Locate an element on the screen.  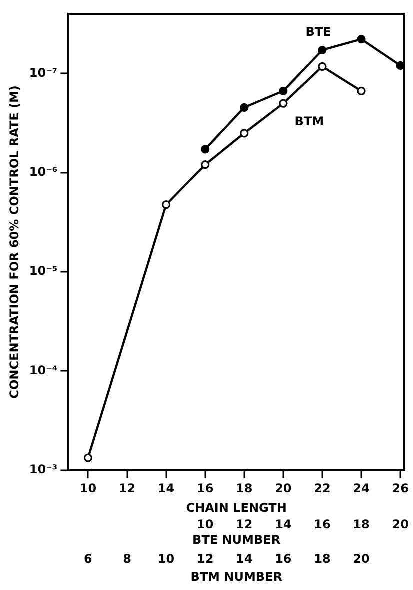
text: 20 is located at coordinates (361, 559).